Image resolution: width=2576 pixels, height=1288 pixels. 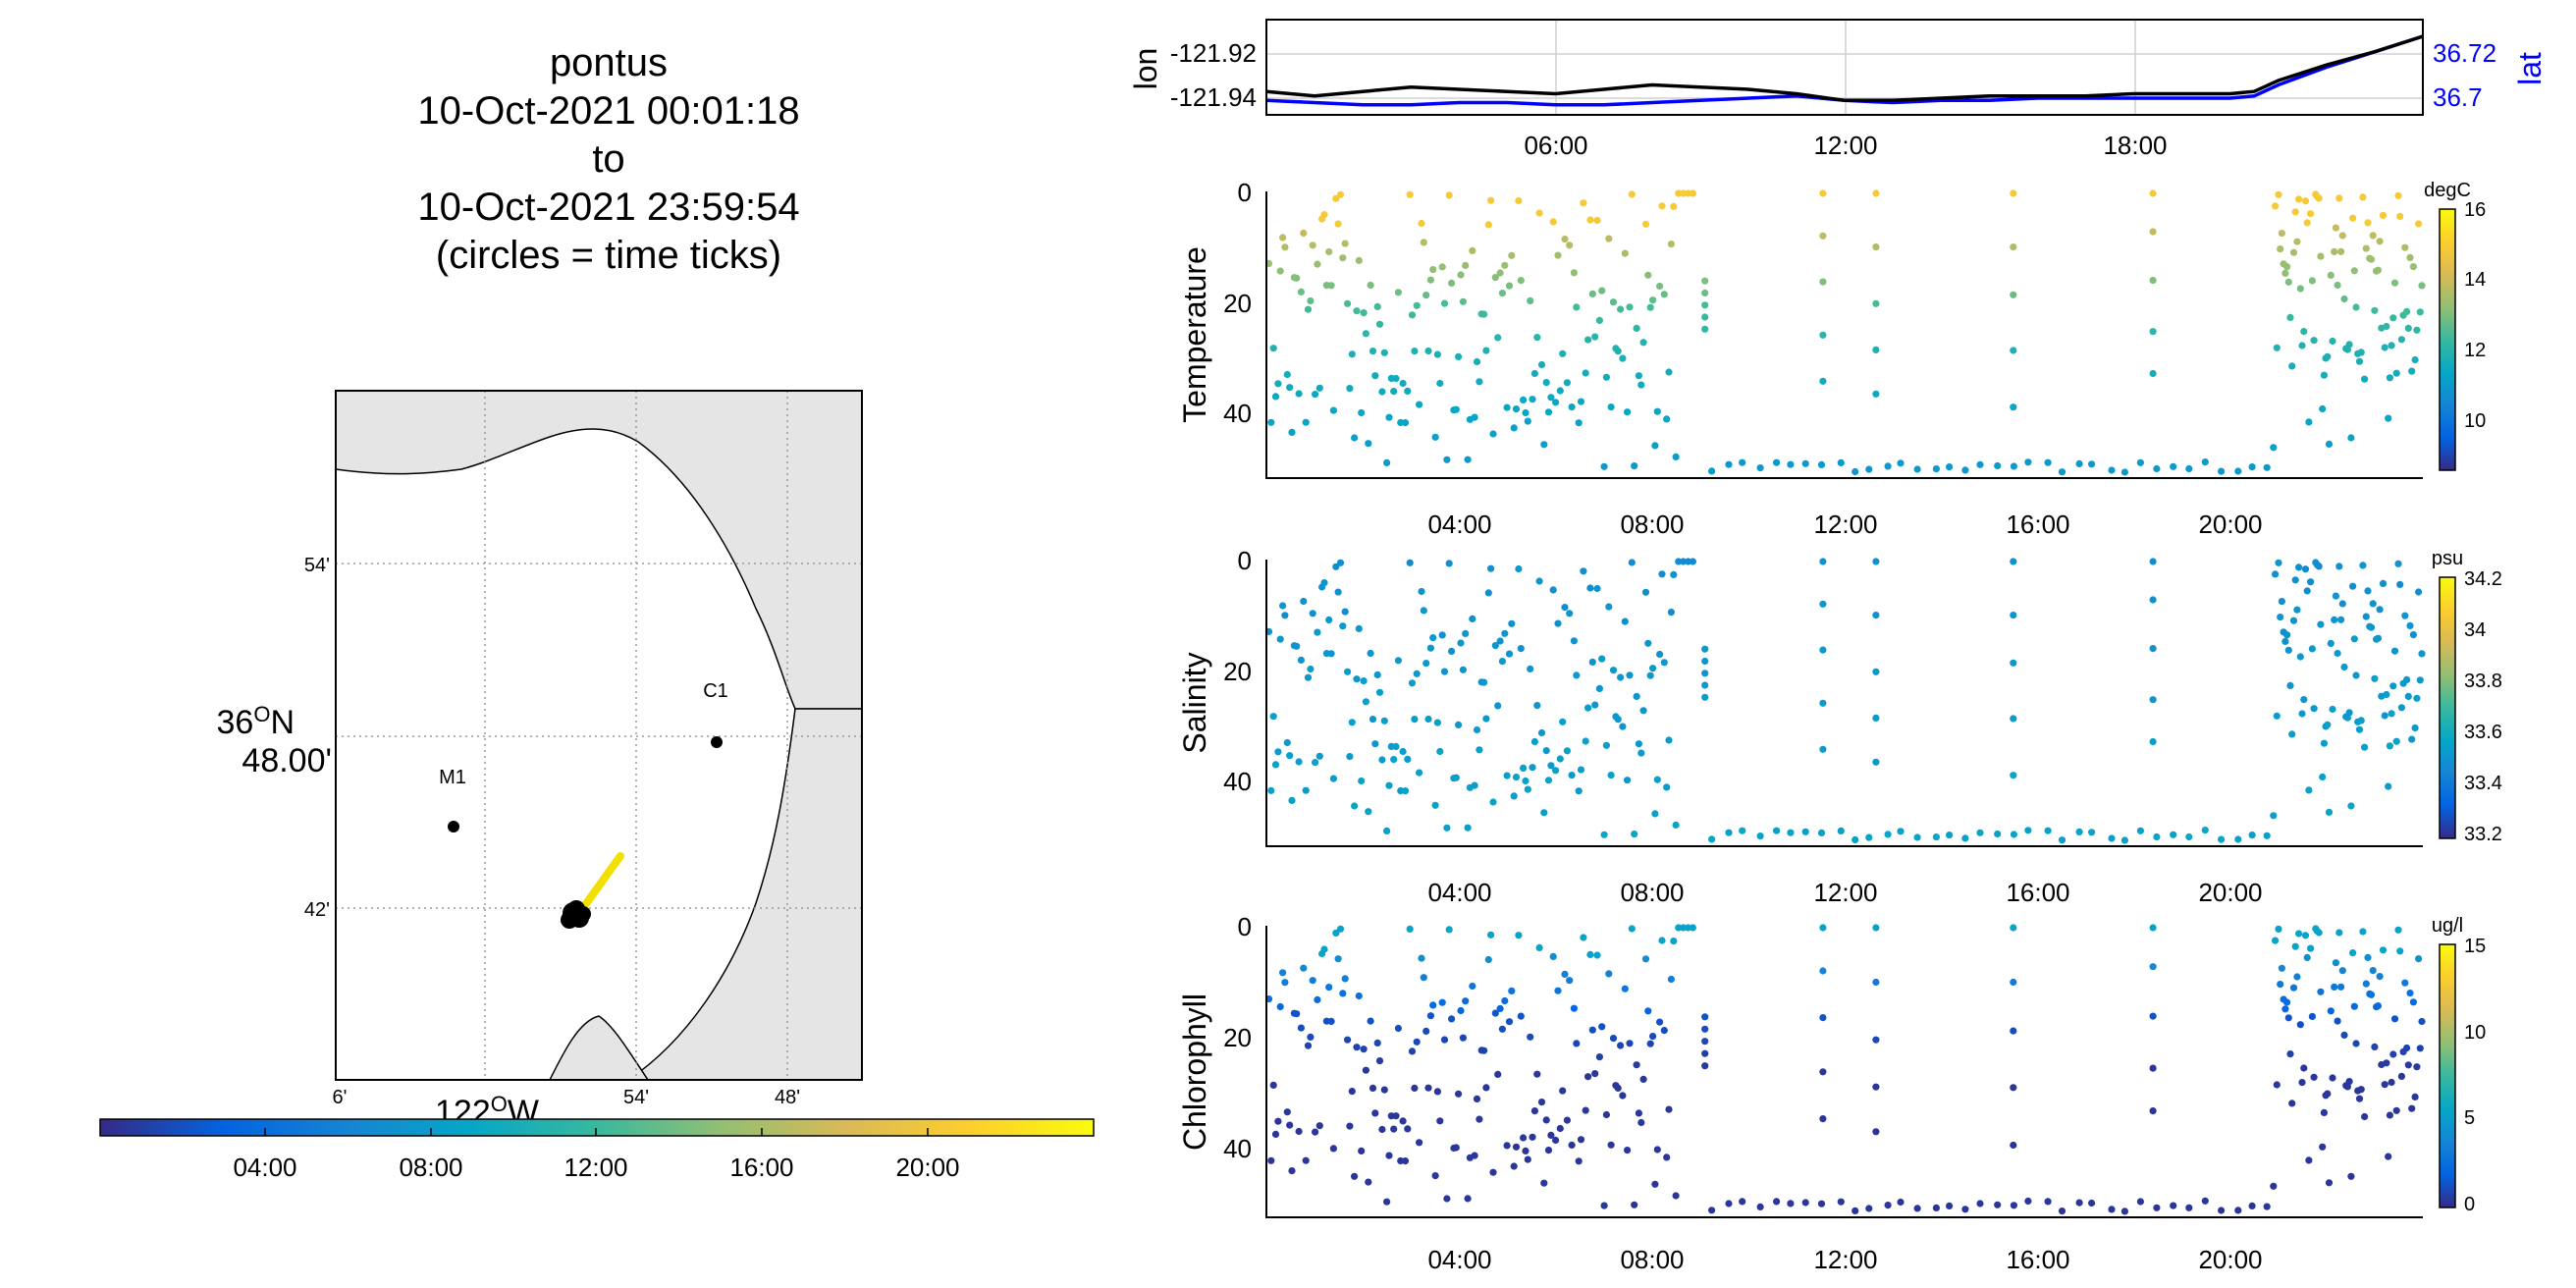 I want to click on time-colorbar-tick-1600: 16:00, so click(x=761, y=1167).